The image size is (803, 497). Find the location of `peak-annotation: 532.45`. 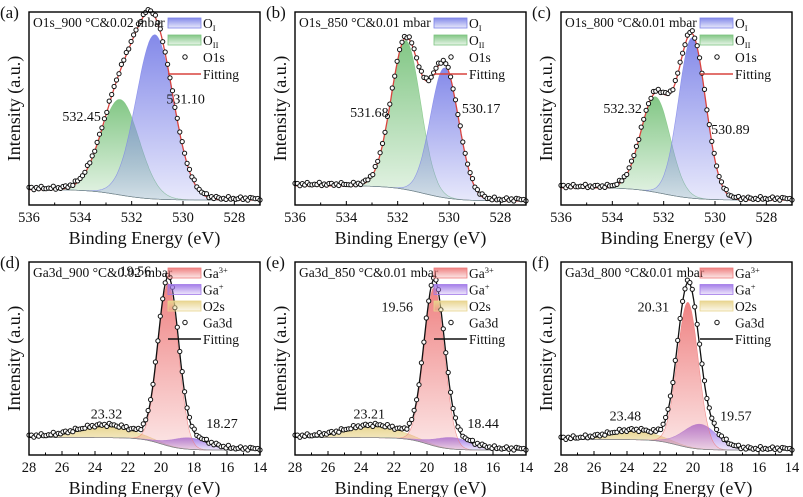

peak-annotation: 532.45 is located at coordinates (81, 117).